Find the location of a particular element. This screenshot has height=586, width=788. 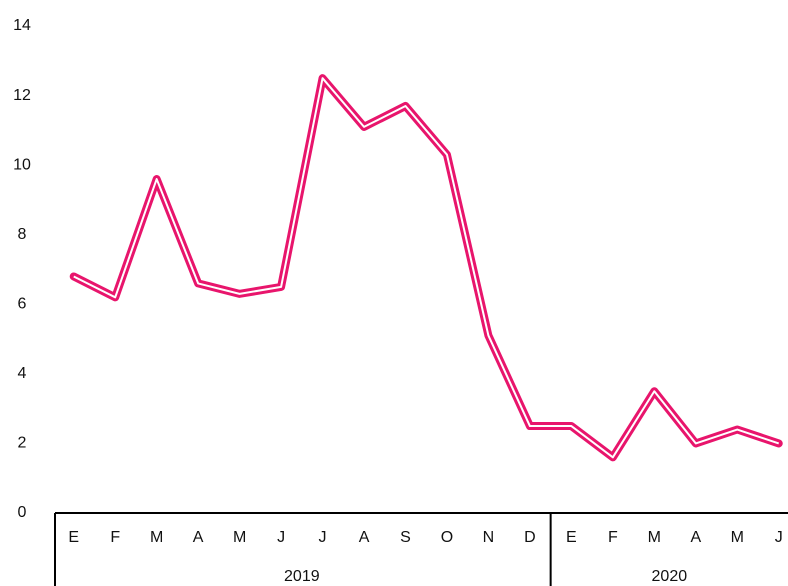

y-tick-label: 8 is located at coordinates (22, 234).